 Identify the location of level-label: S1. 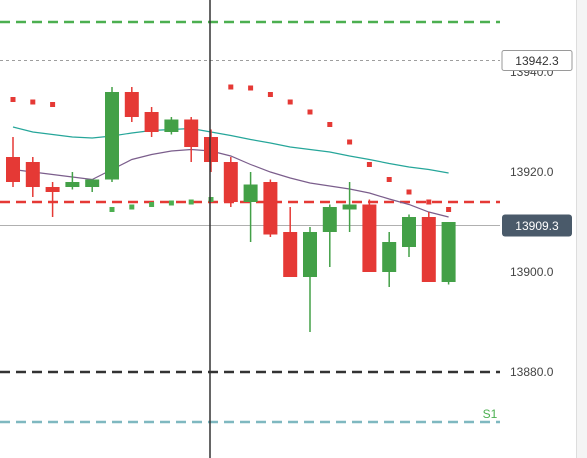
(490, 414).